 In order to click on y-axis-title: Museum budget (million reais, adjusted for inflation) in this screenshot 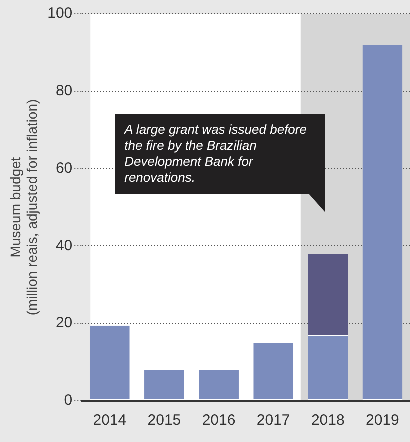, I will do `click(23, 207)`.